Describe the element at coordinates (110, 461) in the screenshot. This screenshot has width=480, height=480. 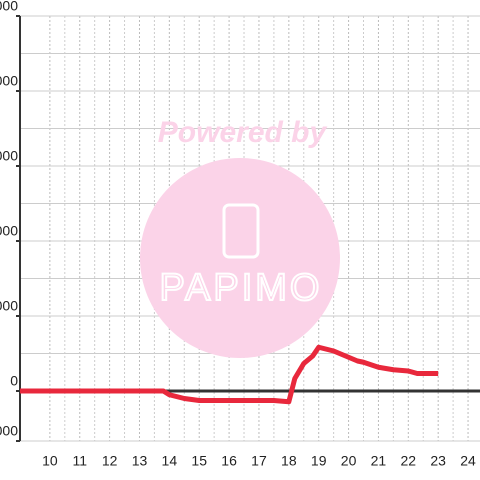
I see `x-tick-label: 12` at that location.